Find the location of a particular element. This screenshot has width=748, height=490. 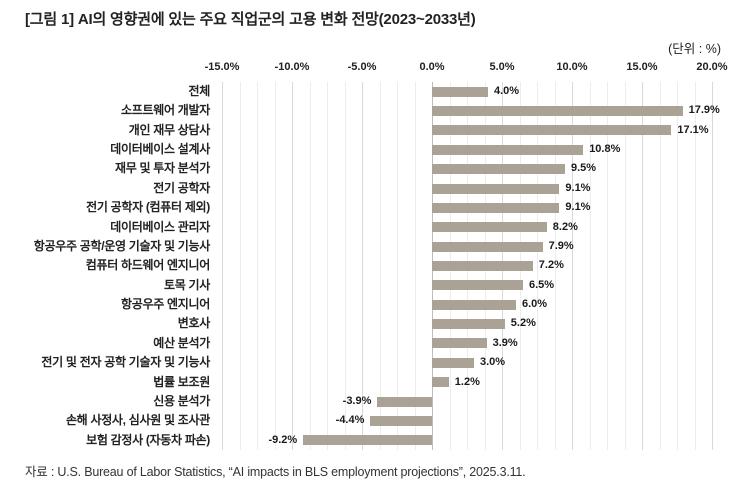

value-label: 1.2% is located at coordinates (467, 381).